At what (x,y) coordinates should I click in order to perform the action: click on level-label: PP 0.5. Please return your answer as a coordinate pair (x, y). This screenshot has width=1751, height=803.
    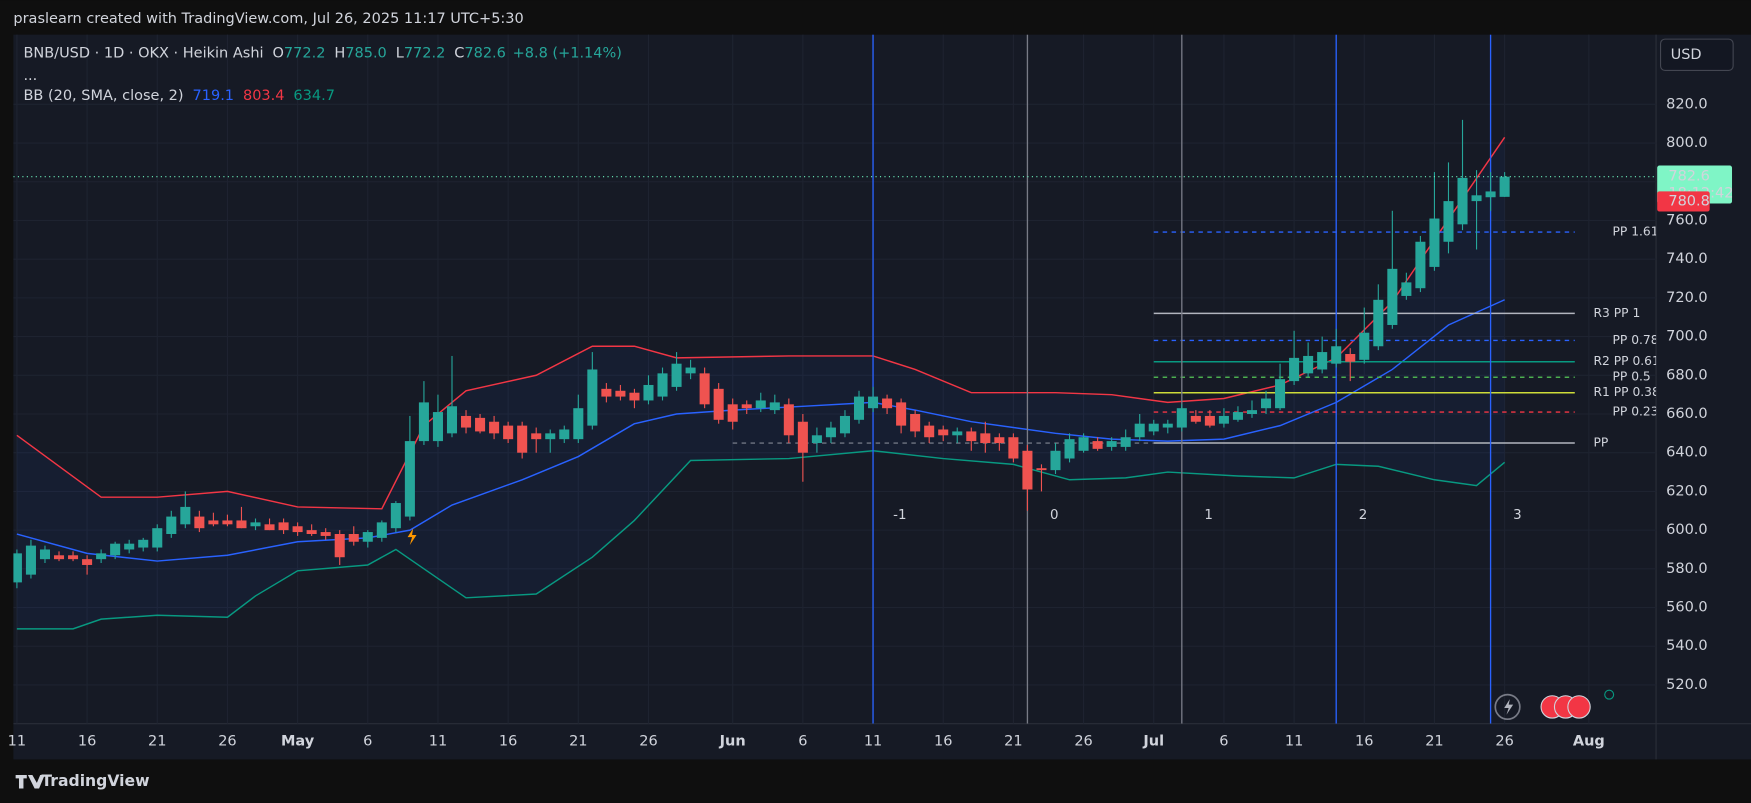
    Looking at the image, I should click on (1632, 377).